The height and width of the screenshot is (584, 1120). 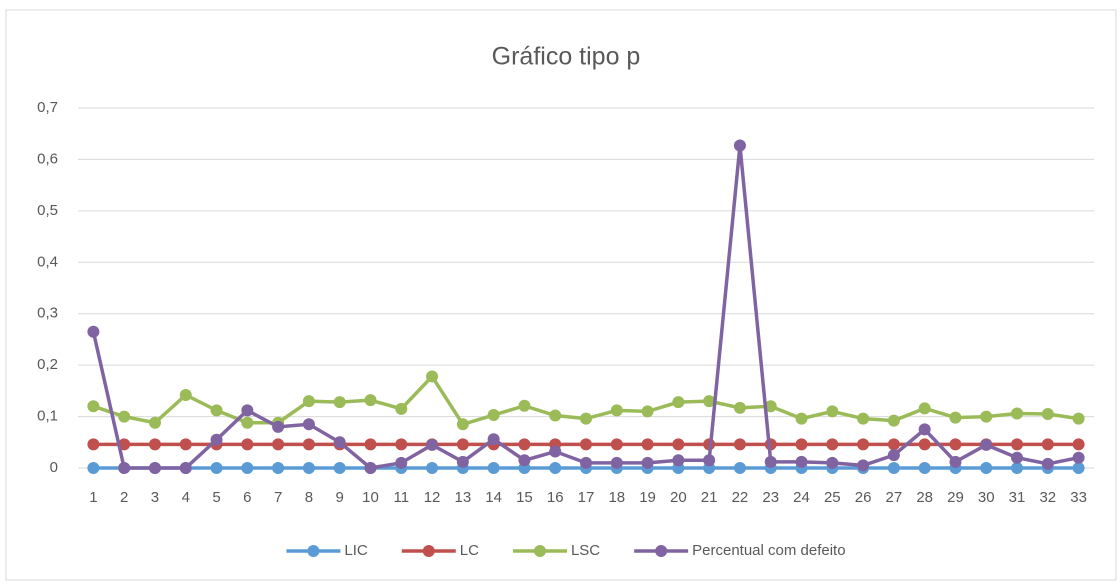 I want to click on x-tick-label: 11, so click(x=401, y=497).